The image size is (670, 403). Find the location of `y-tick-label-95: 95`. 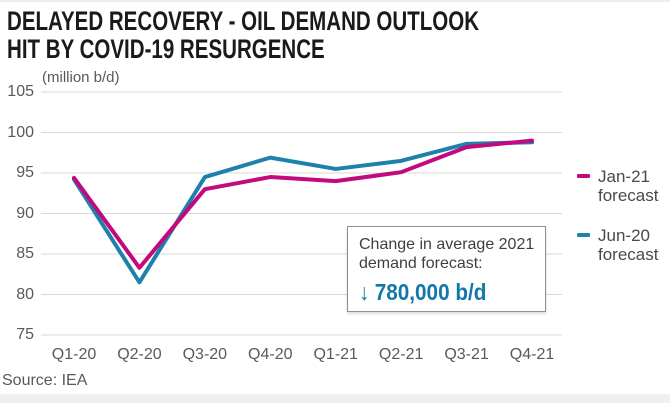

y-tick-label-95: 95 is located at coordinates (25, 172).